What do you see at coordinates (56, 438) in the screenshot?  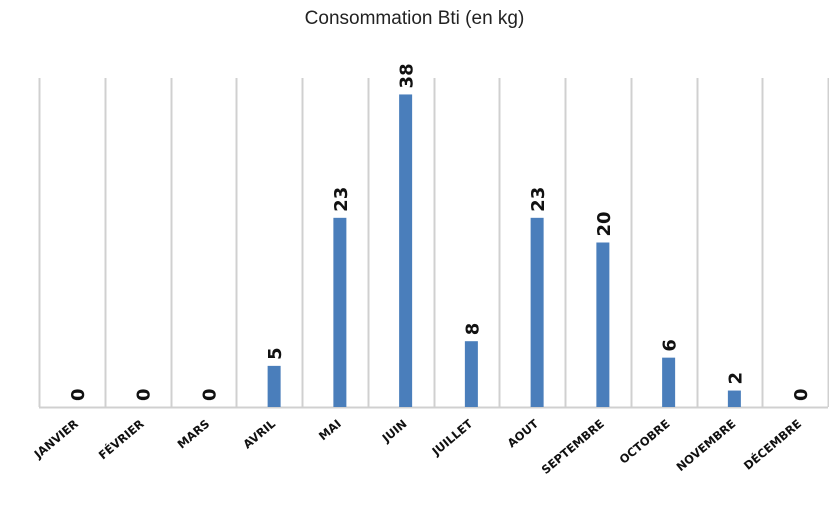 I see `x-tick-label: JANVIER` at bounding box center [56, 438].